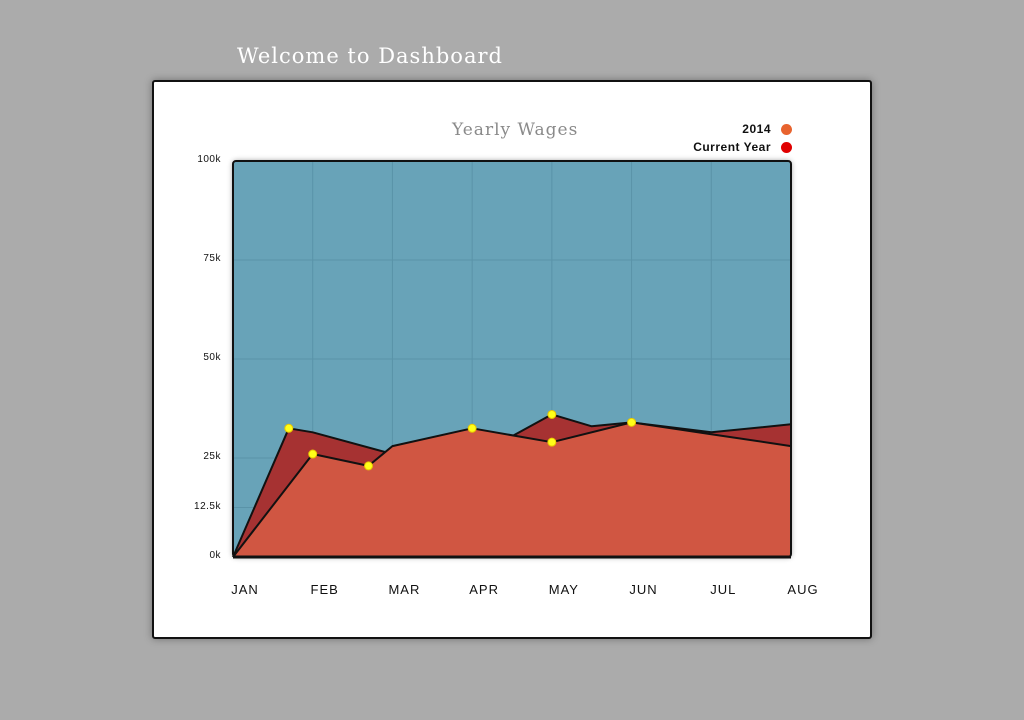 This screenshot has width=1024, height=720. I want to click on chart-title: Yearly Wages, so click(515, 130).